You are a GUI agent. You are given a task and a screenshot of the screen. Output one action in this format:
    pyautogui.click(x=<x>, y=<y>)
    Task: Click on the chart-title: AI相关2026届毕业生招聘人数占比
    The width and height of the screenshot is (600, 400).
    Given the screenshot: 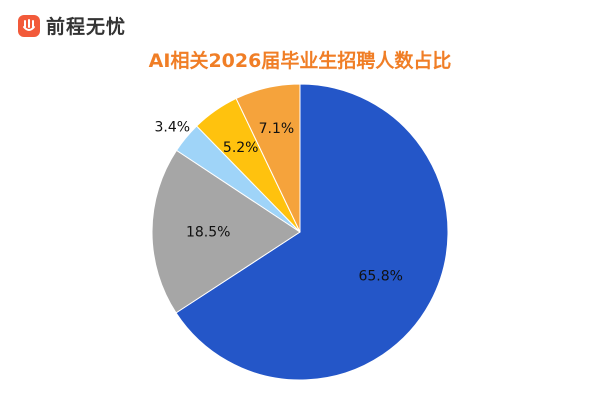 What is the action you would take?
    pyautogui.click(x=300, y=61)
    